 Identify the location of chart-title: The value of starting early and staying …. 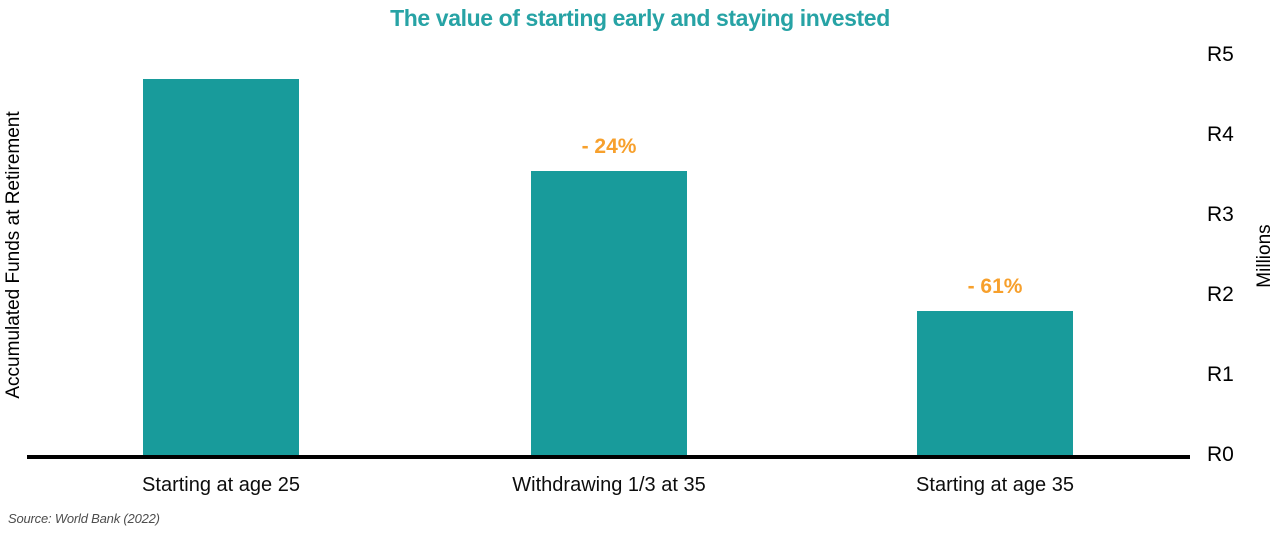
(640, 18).